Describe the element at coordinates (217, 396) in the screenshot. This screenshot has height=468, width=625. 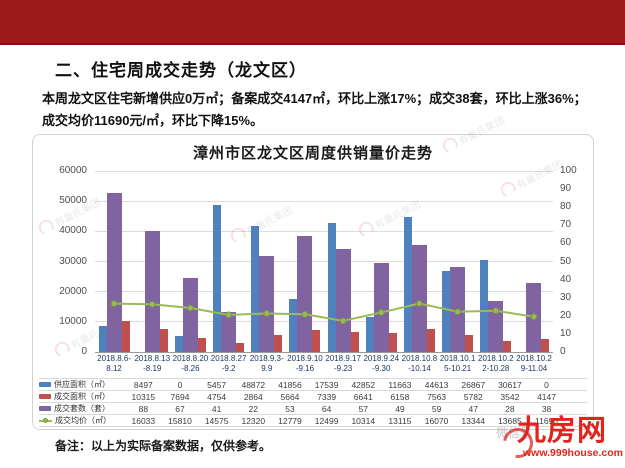
I see `table-cell: 4754` at that location.